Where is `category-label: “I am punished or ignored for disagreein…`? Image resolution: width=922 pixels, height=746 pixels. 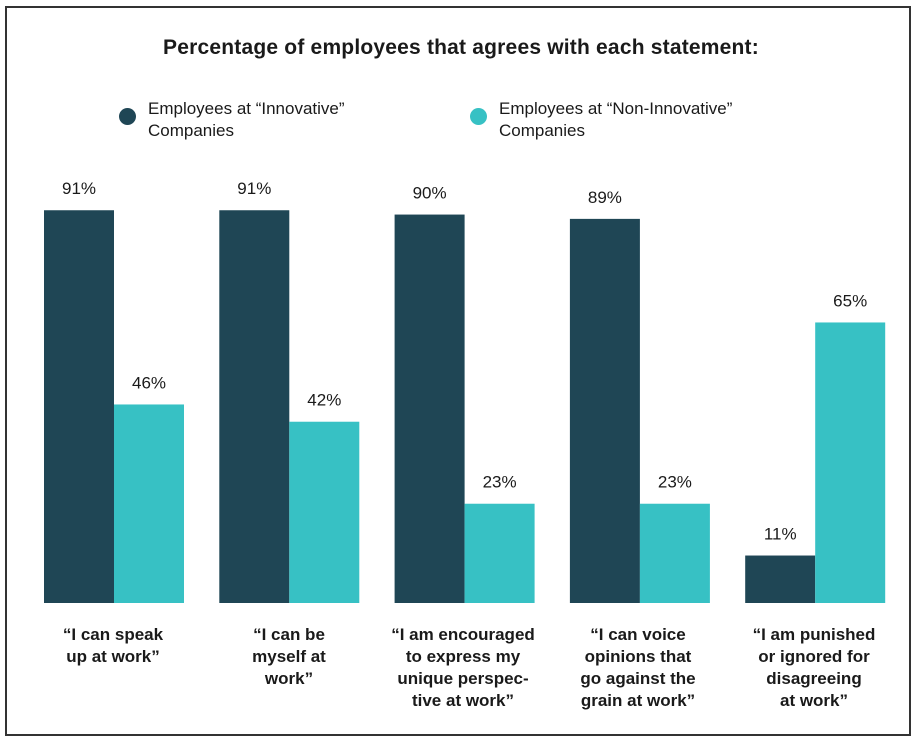 category-label: “I am punished or ignored for disagreein… is located at coordinates (814, 667).